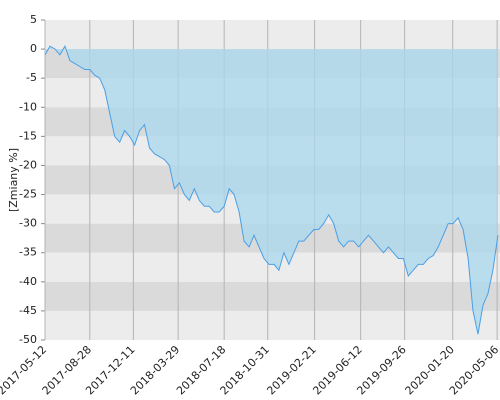  Describe the element at coordinates (28, 281) in the screenshot. I see `y-tick-label: -40` at that location.